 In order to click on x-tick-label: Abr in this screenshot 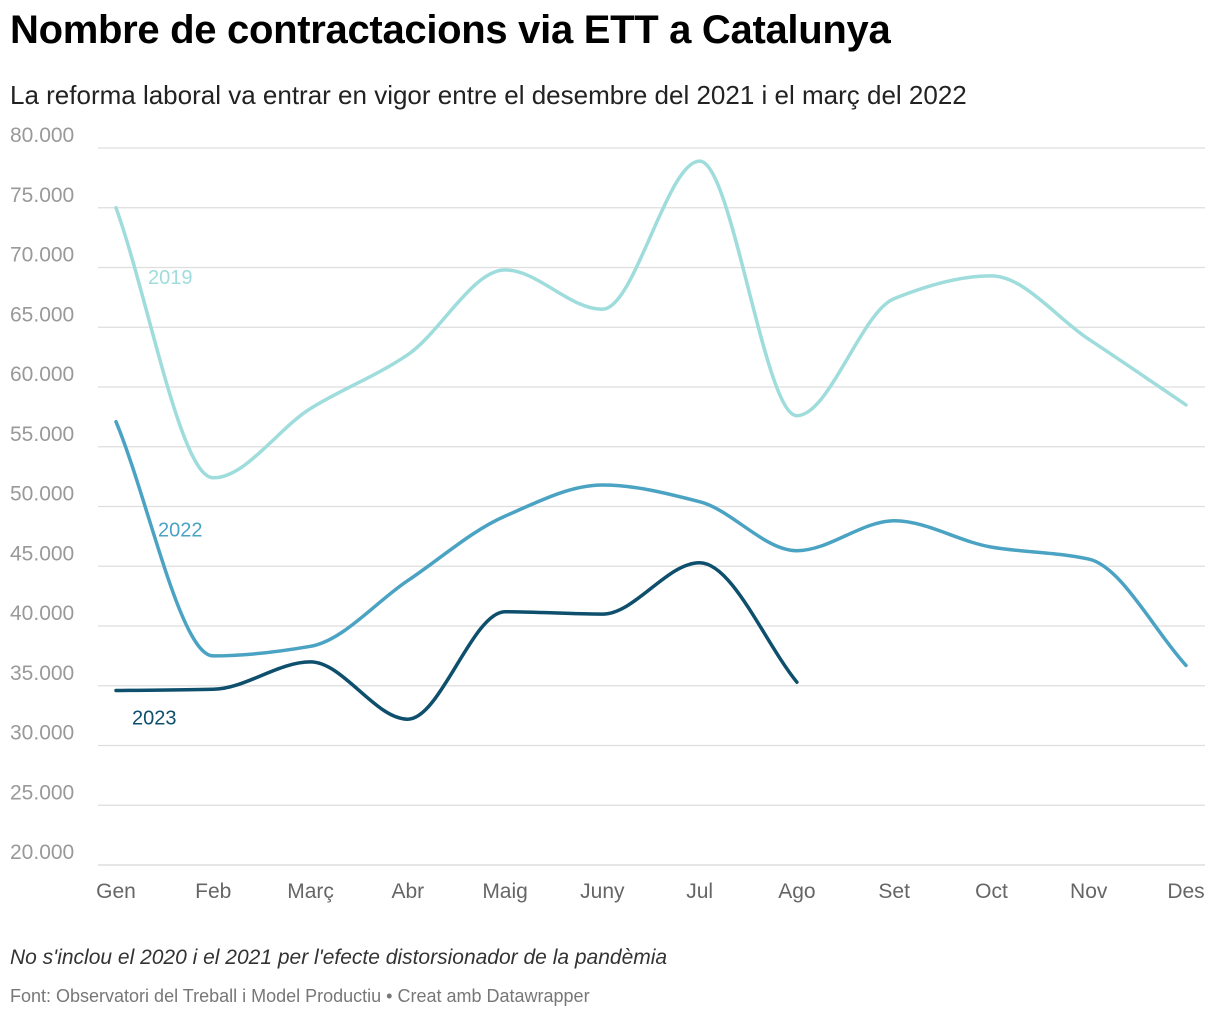, I will do `click(407, 891)`.